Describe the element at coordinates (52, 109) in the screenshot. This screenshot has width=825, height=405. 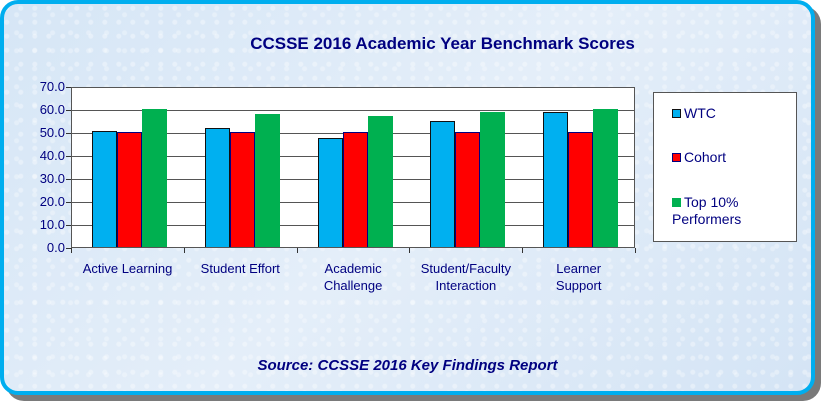
I see `y-tick-label: 60.0` at that location.